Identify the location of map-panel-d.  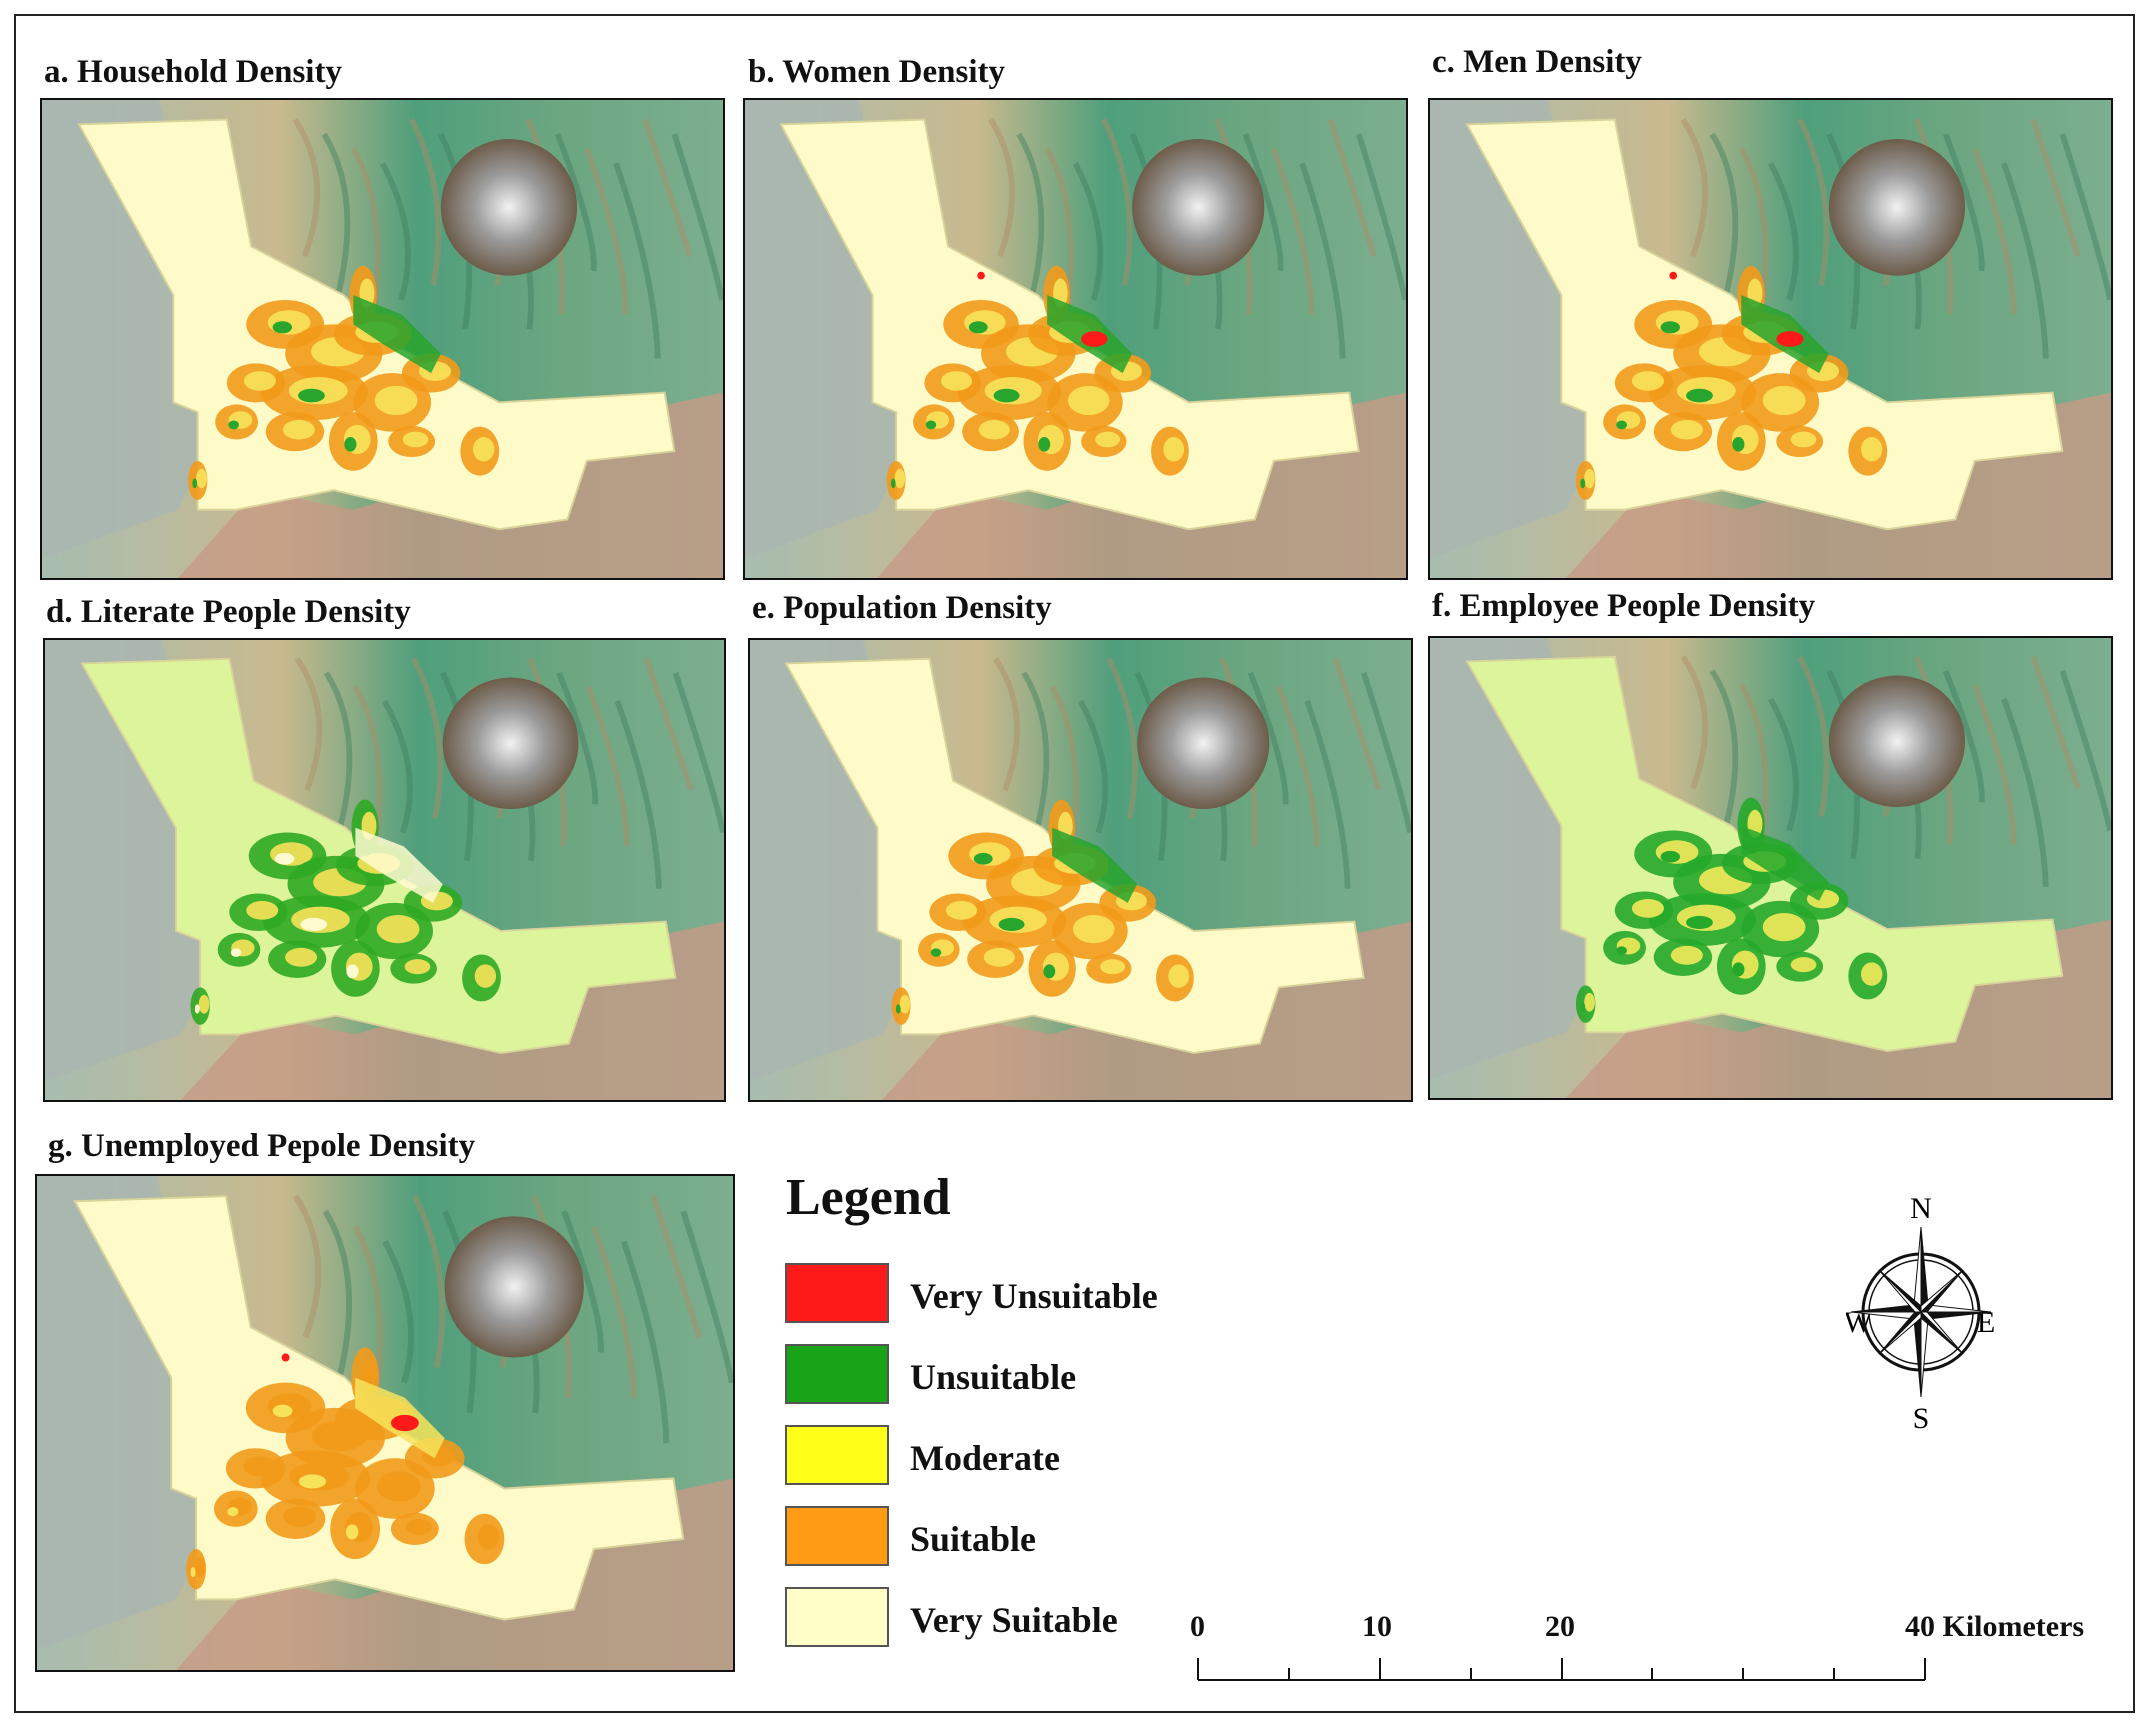
(384, 870).